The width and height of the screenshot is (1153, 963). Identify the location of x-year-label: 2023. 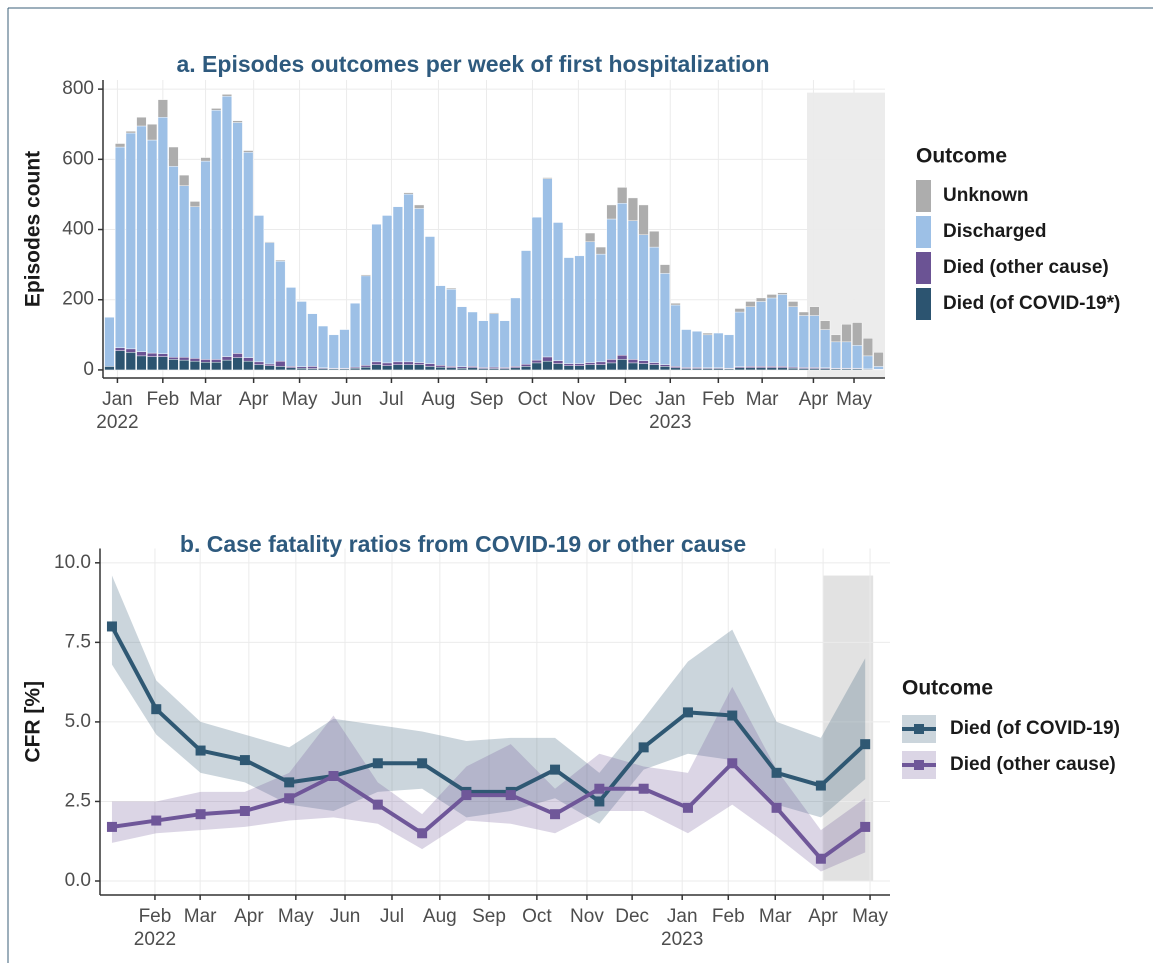
(682, 939).